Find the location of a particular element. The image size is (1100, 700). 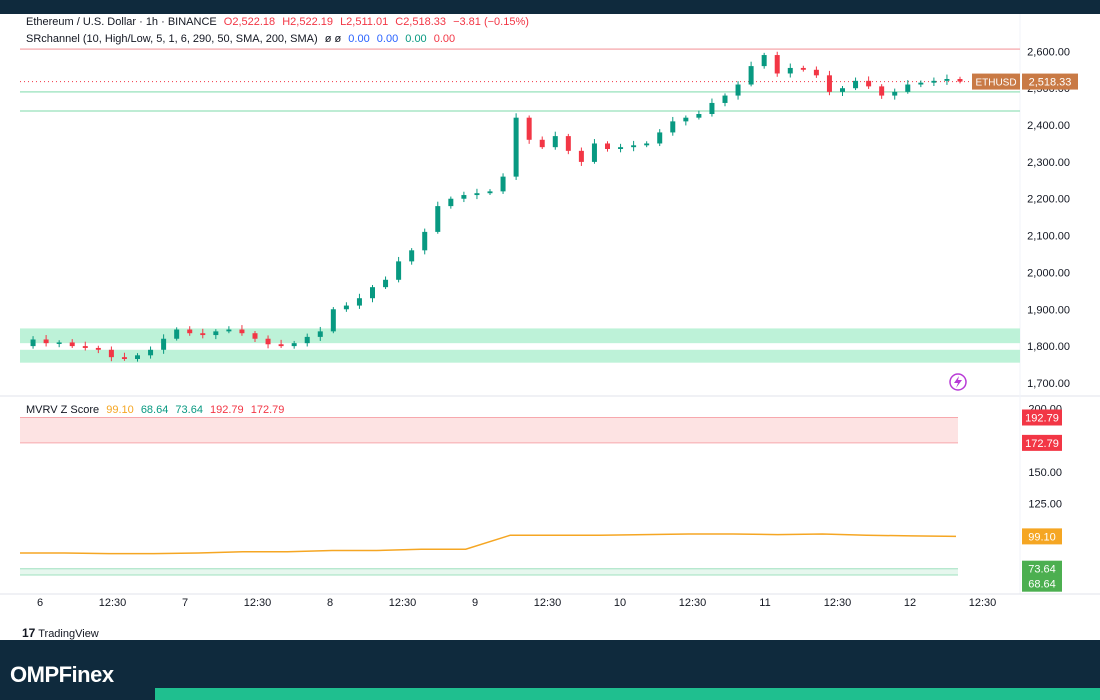

lightning-bolt is located at coordinates (958, 382).